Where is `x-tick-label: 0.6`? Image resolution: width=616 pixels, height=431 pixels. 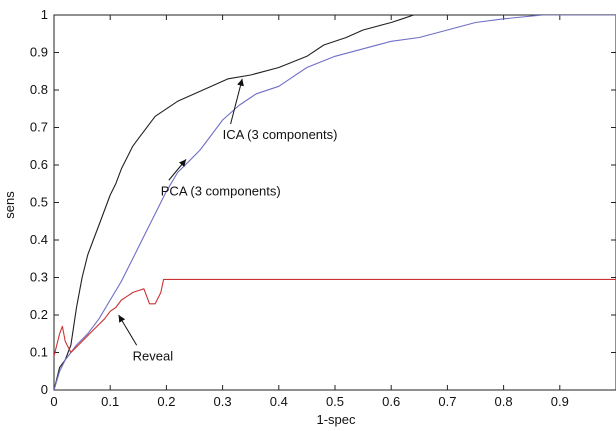 x-tick-label: 0.6 is located at coordinates (391, 401).